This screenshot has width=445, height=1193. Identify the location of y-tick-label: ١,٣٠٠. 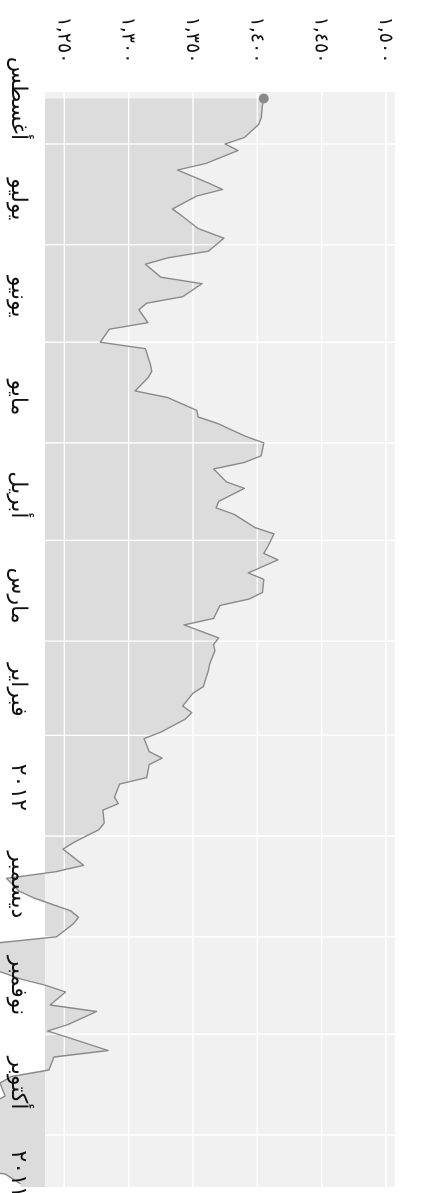
(129, 40).